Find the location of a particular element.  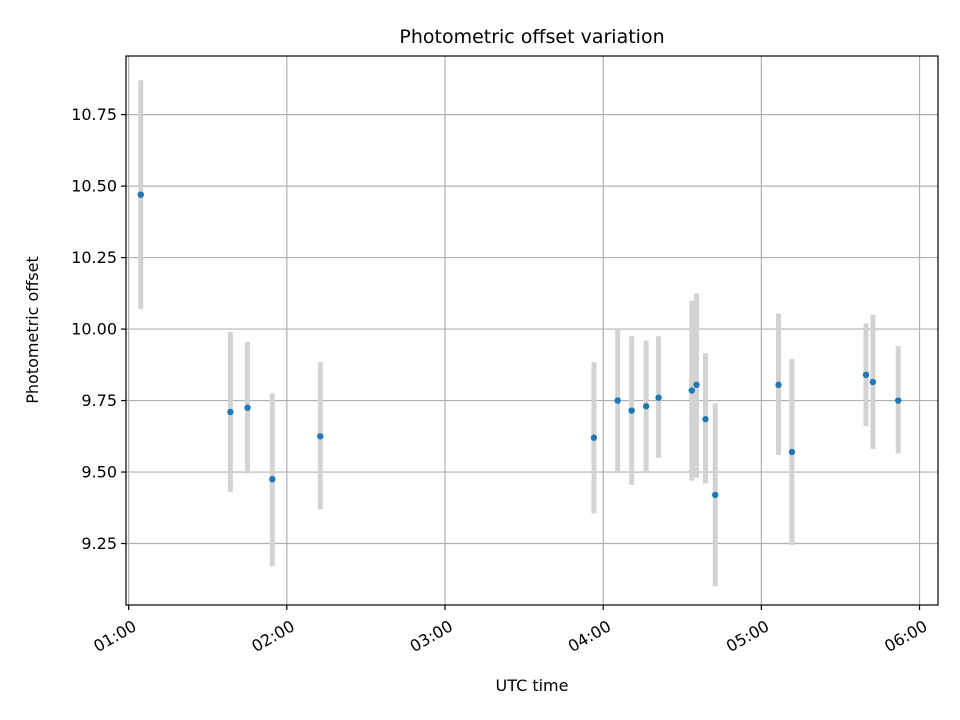

y-tick-label: 10.25 is located at coordinates (94, 257).